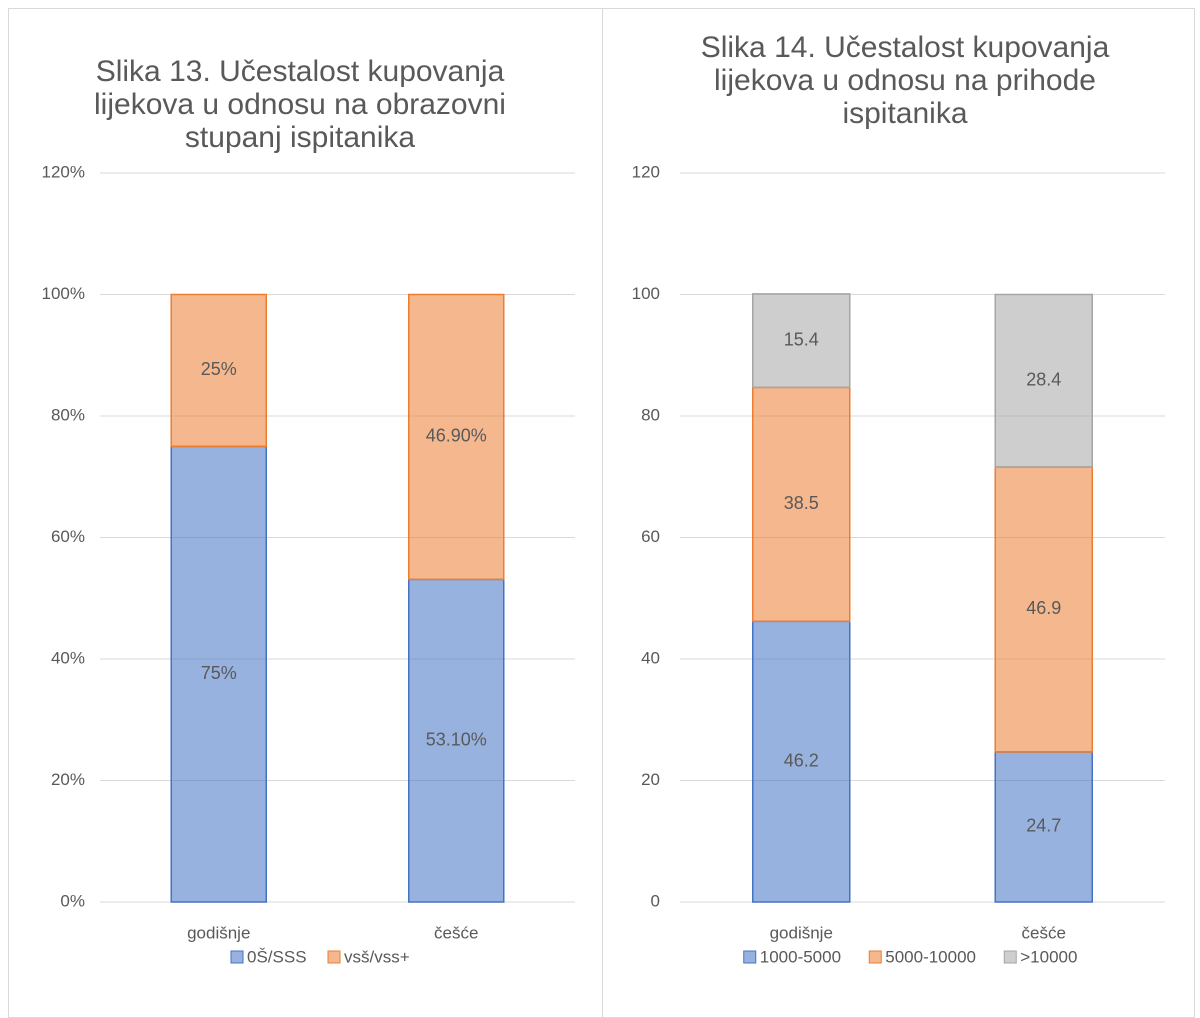 The image size is (1200, 1018). I want to click on data-label: 24.7, so click(1043, 826).